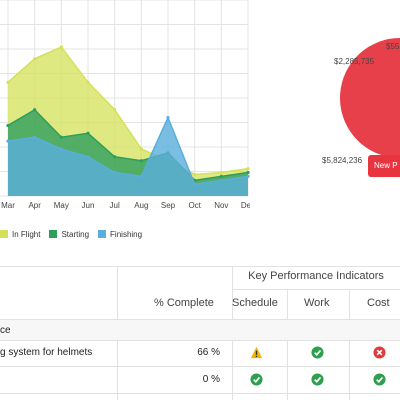  Describe the element at coordinates (255, 303) in the screenshot. I see `column-header-schedule: Schedule` at that location.